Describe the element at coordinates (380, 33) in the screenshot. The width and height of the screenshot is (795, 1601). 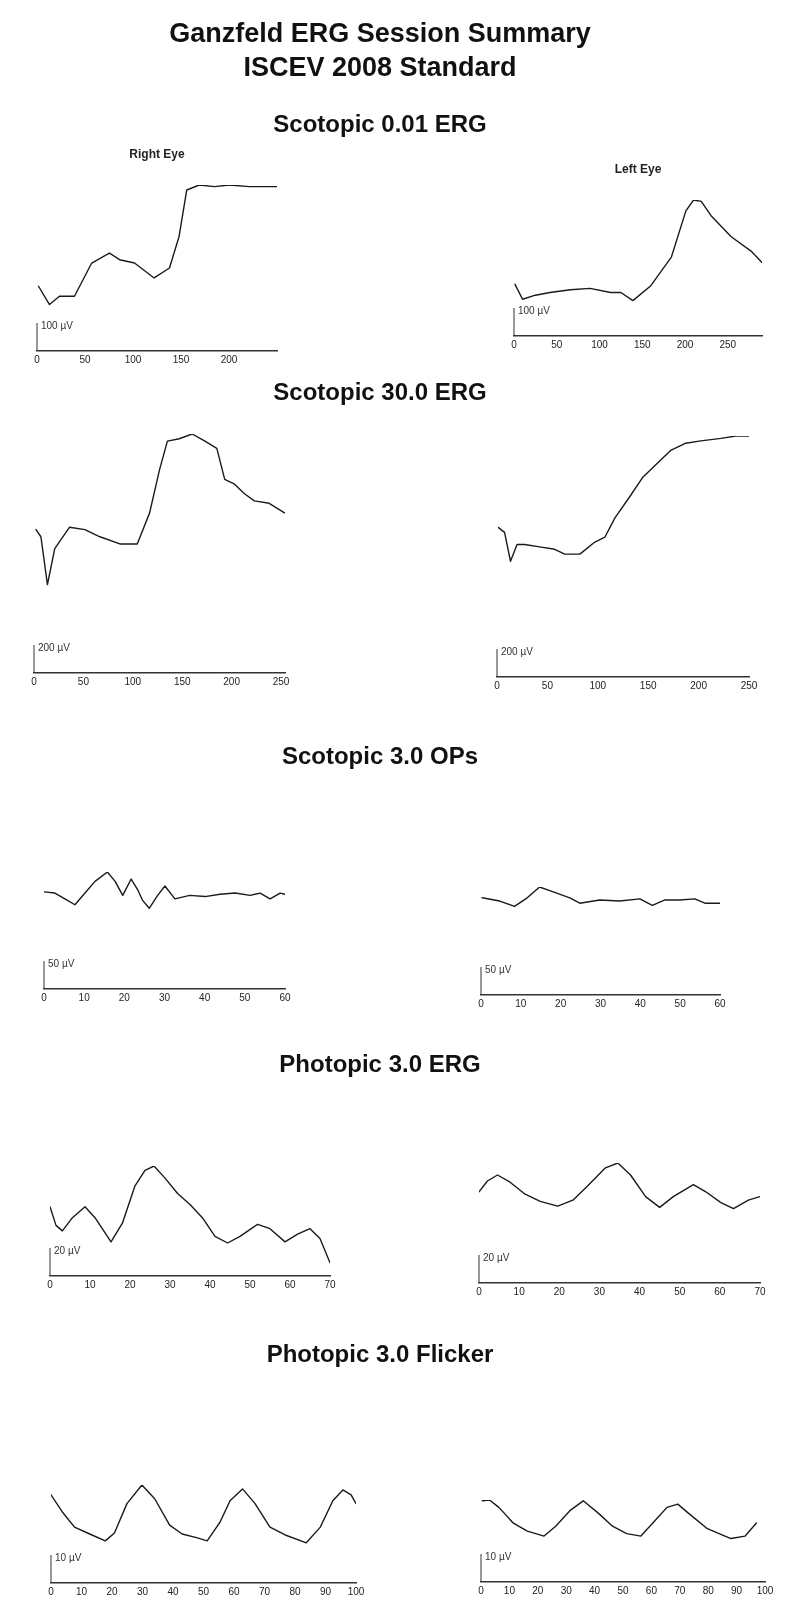
I see `text: Ganzfeld ERG Session Summary` at that location.